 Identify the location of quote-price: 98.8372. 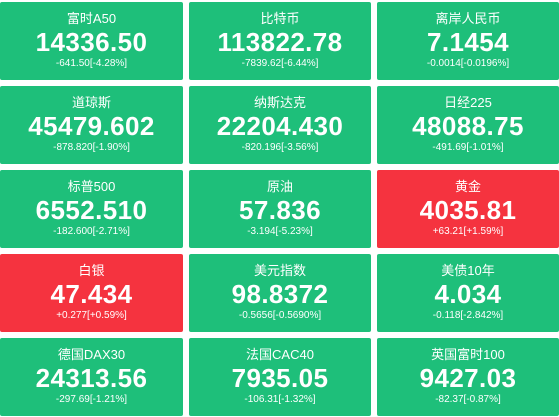
(280, 294).